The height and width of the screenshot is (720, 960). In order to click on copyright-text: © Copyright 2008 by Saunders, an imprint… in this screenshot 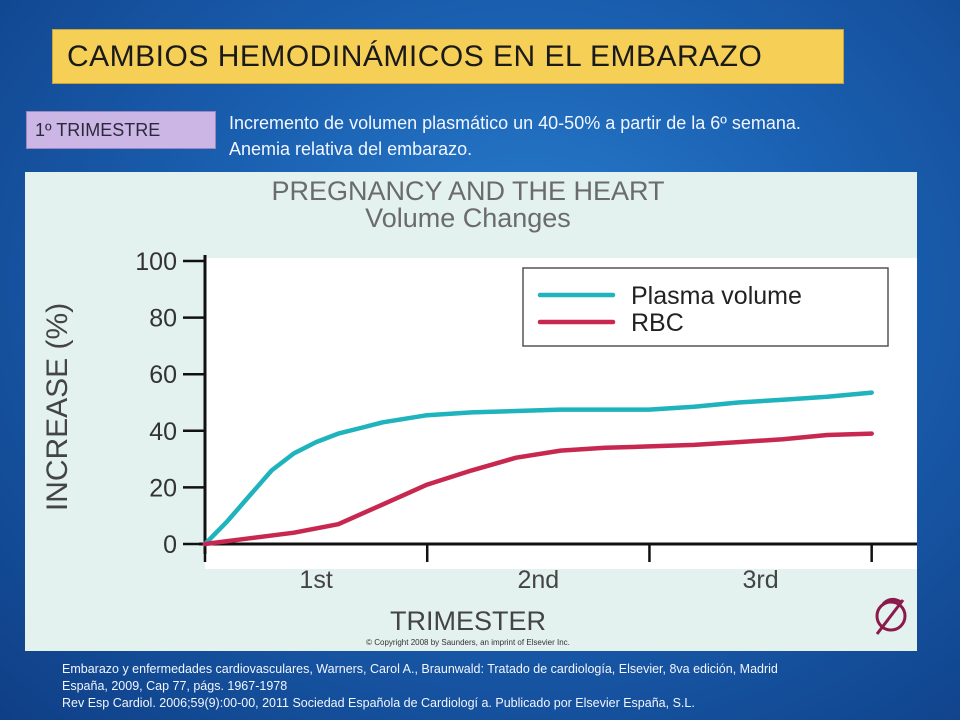, I will do `click(468, 642)`.